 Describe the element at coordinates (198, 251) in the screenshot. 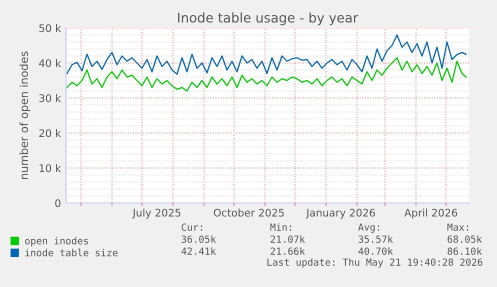

I see `text: 42.41k` at that location.